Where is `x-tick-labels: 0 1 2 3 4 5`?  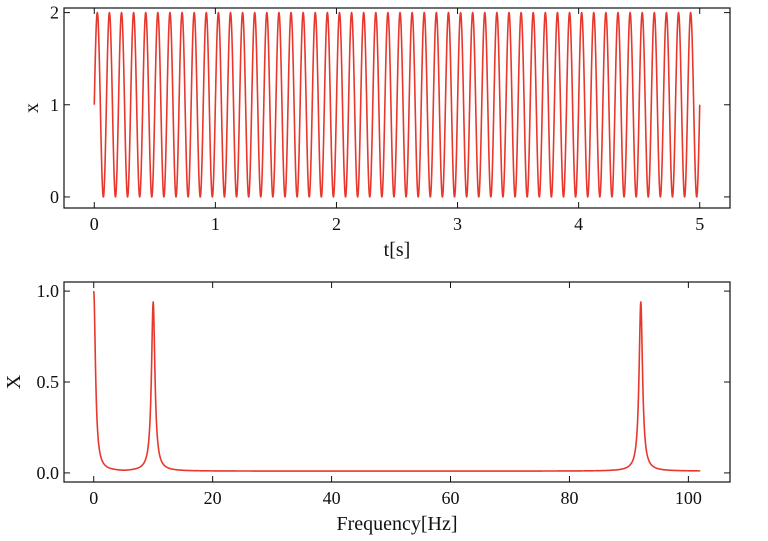
x-tick-labels: 0 1 2 3 4 5 is located at coordinates (397, 224).